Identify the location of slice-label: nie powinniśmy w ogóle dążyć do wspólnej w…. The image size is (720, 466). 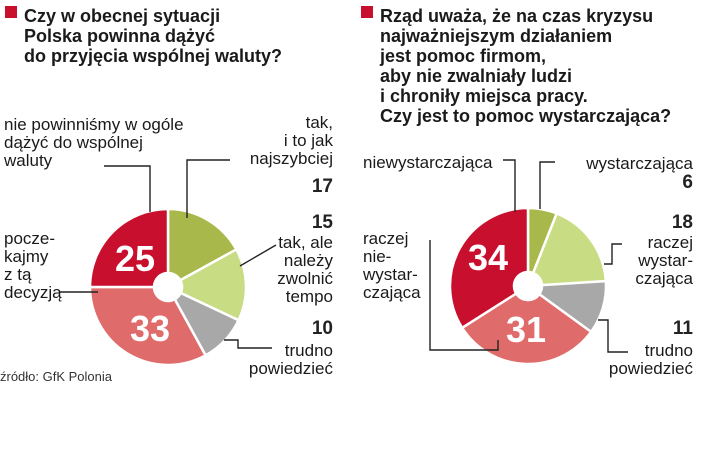
(93, 142).